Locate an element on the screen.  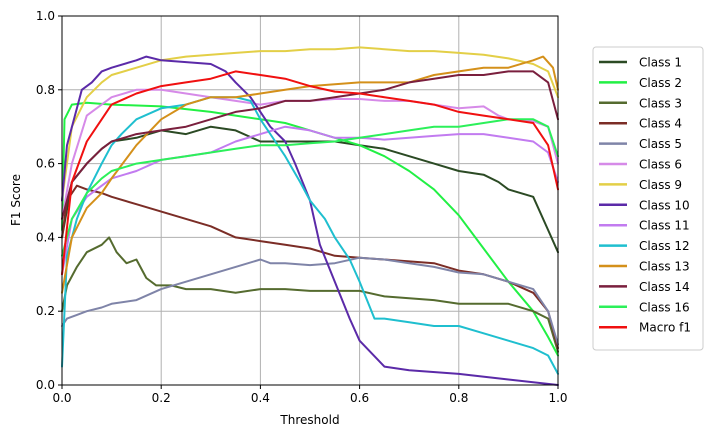
x-tick-label: 1.0 is located at coordinates (557, 398).